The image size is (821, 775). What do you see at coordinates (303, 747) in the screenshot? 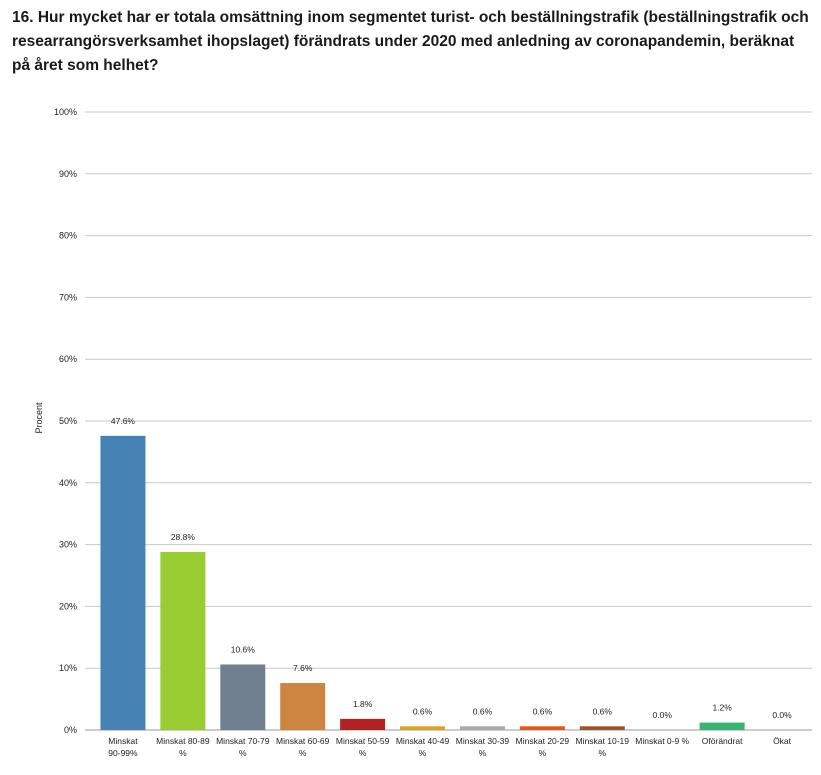
I see `x-category-label: Minskat 60-69%` at bounding box center [303, 747].